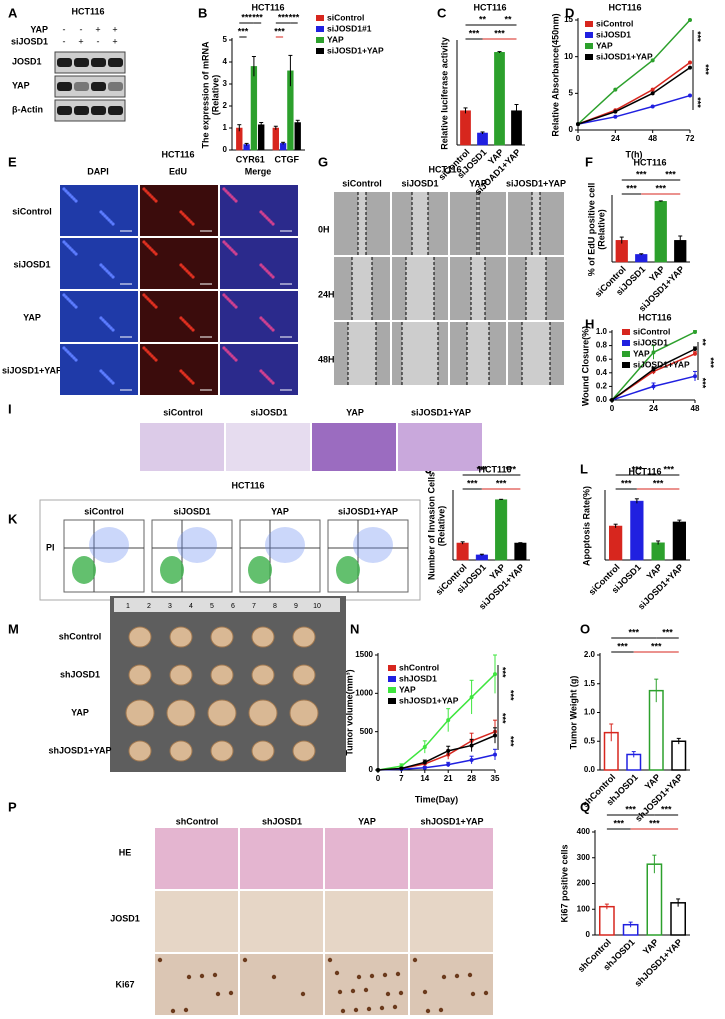  Describe the element at coordinates (368, 511) in the screenshot. I see `column-label: siJOSD1+YAP` at that location.